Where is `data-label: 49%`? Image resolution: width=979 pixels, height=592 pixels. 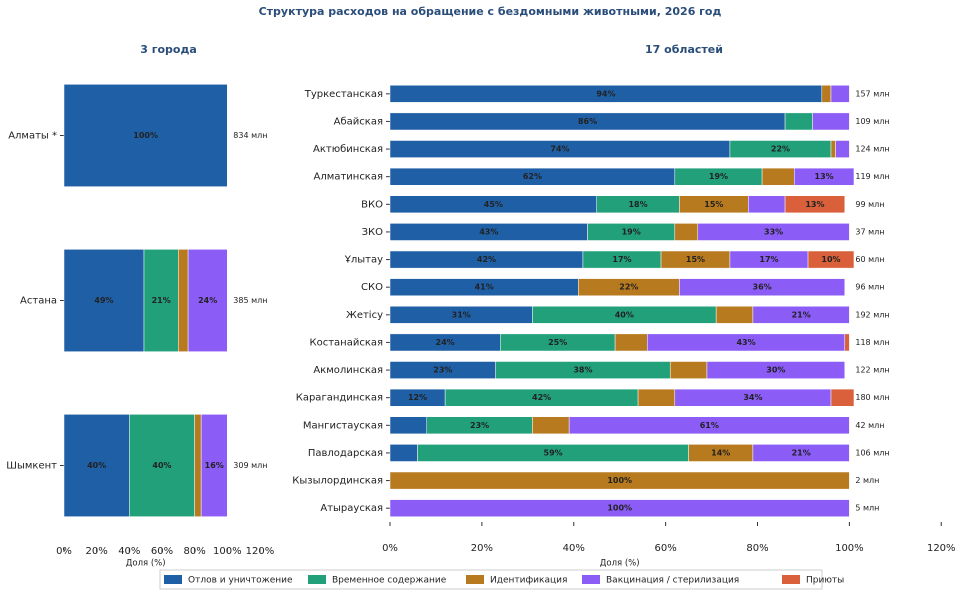
data-label: 49% is located at coordinates (103, 300).